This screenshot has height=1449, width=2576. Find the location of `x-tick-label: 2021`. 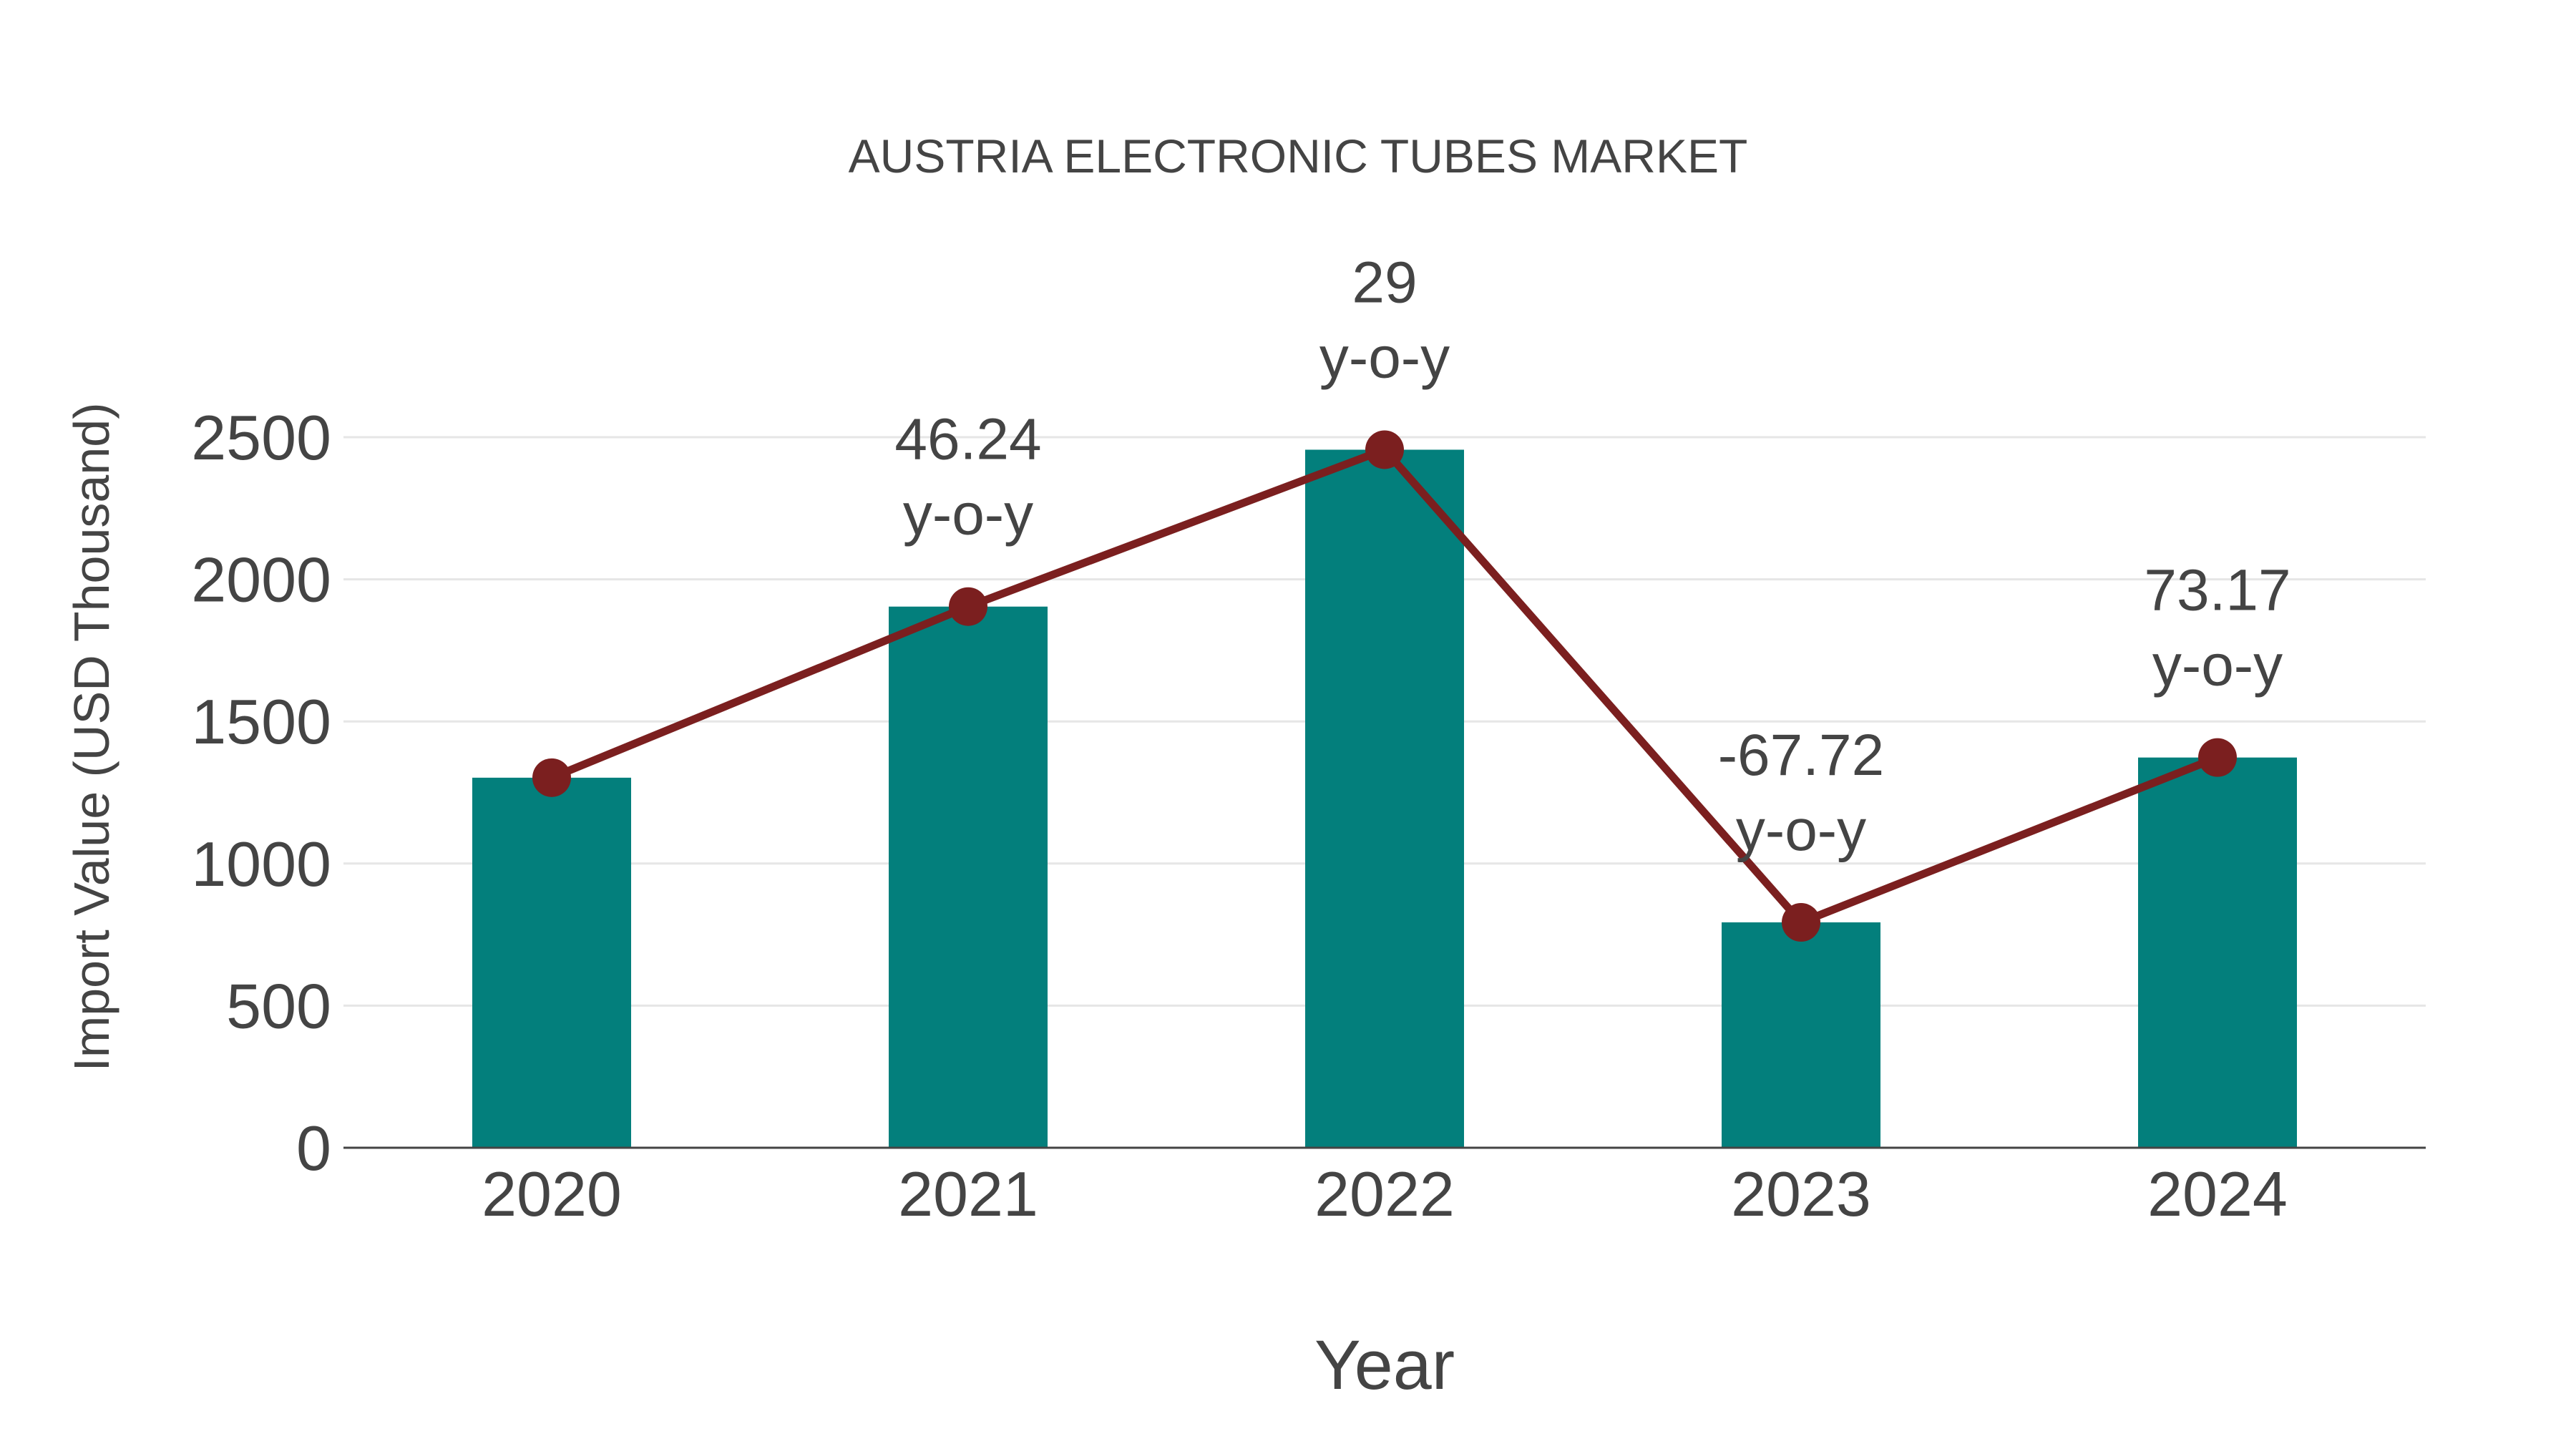

x-tick-label: 2021 is located at coordinates (968, 1193).